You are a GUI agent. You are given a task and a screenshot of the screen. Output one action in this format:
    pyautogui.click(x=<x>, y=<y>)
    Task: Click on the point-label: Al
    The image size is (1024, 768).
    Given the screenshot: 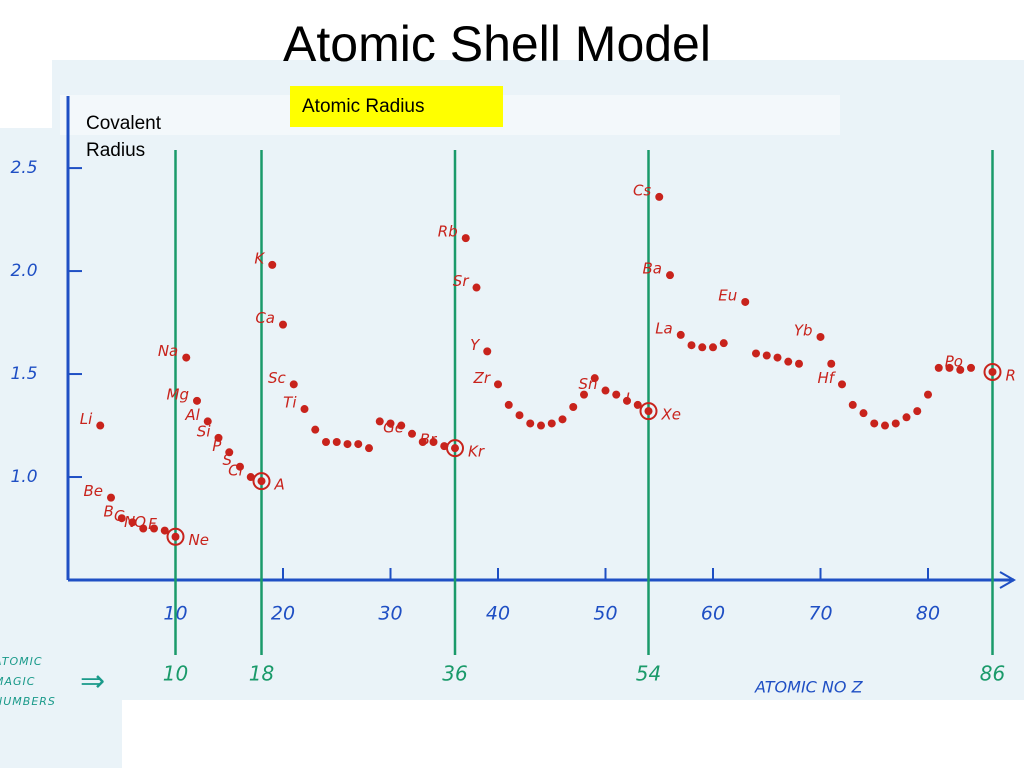 What is the action you would take?
    pyautogui.click(x=192, y=415)
    